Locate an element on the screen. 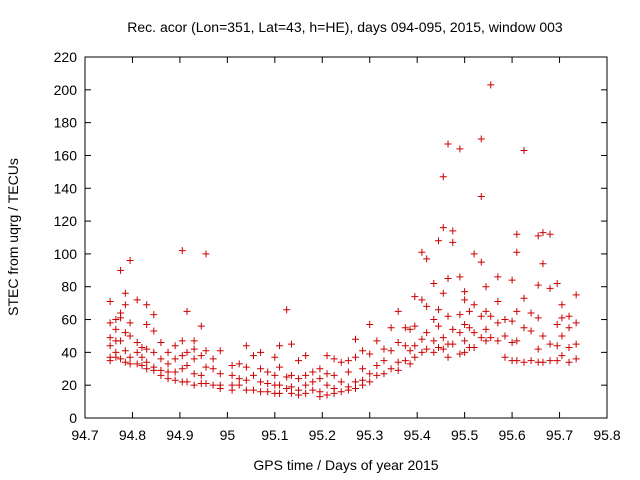  x-tick-label: 95.5 is located at coordinates (464, 435).